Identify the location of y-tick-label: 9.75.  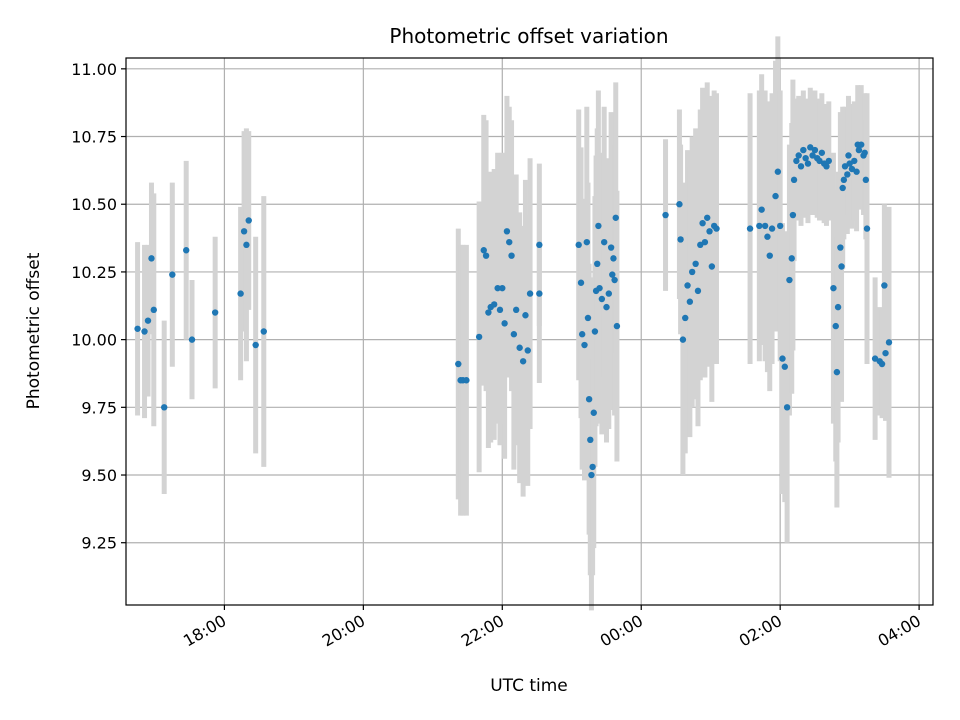
(99, 407).